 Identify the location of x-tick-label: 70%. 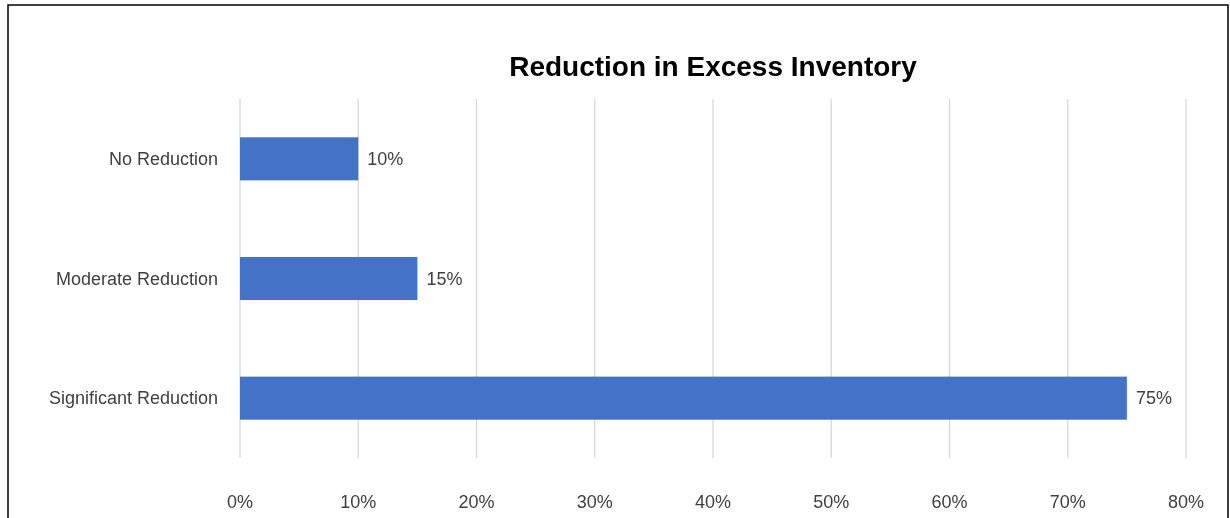
(1067, 502).